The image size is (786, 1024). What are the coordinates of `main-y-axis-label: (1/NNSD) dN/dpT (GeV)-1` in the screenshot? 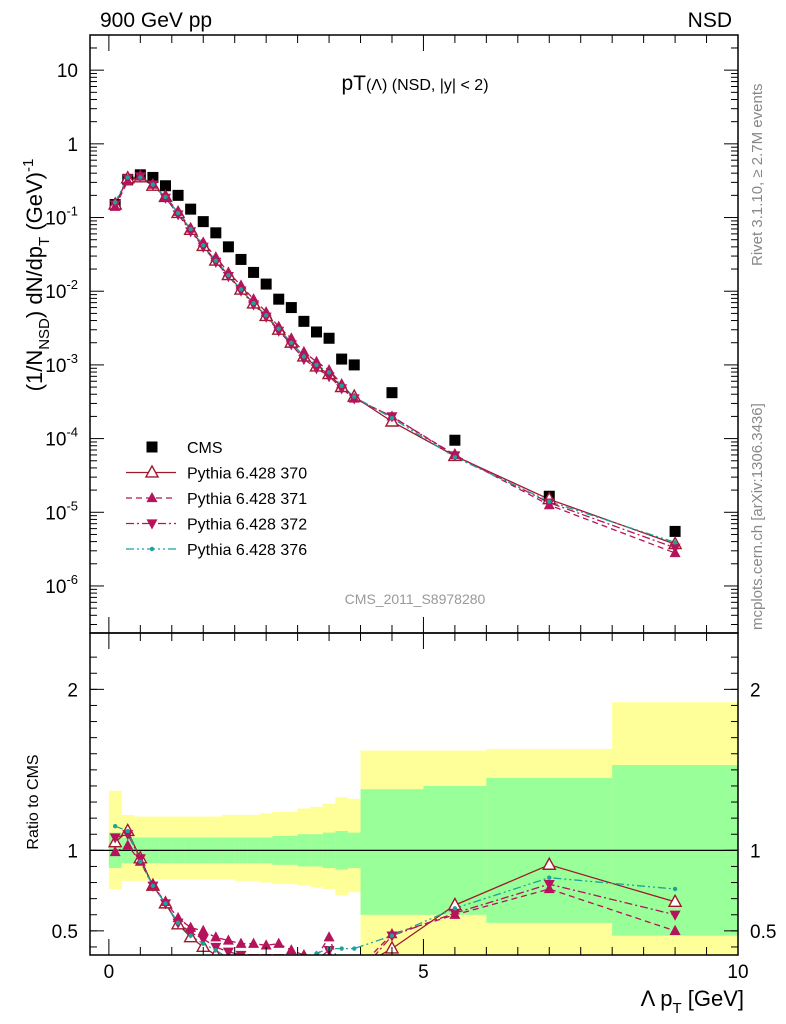 It's located at (36, 275).